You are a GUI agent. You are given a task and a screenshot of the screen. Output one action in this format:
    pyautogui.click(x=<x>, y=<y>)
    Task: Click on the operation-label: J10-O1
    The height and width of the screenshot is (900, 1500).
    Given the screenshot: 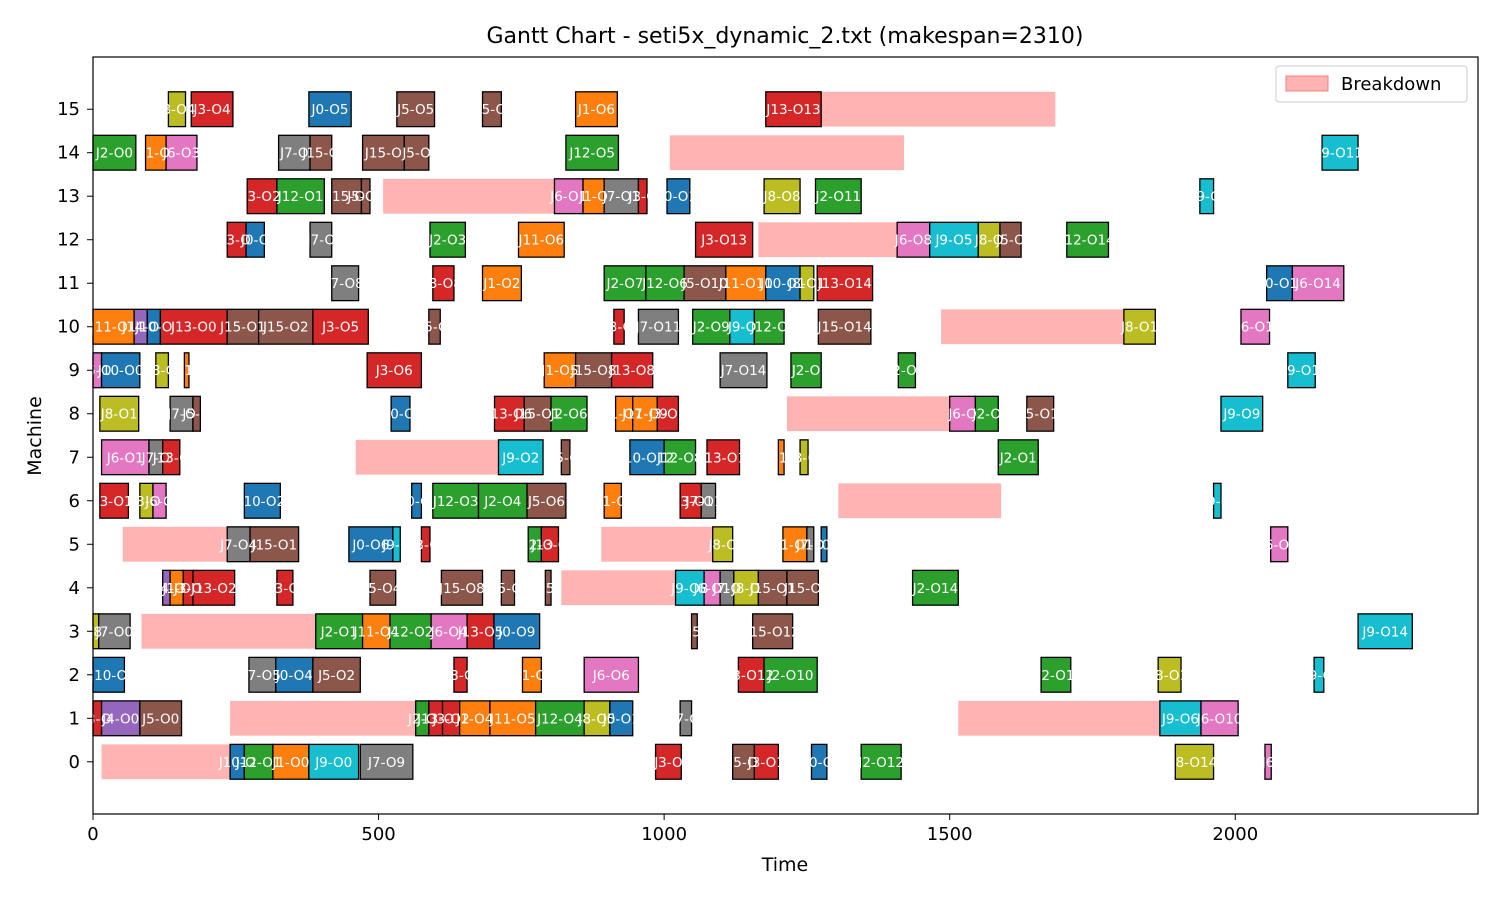 What is the action you would take?
    pyautogui.click(x=782, y=284)
    